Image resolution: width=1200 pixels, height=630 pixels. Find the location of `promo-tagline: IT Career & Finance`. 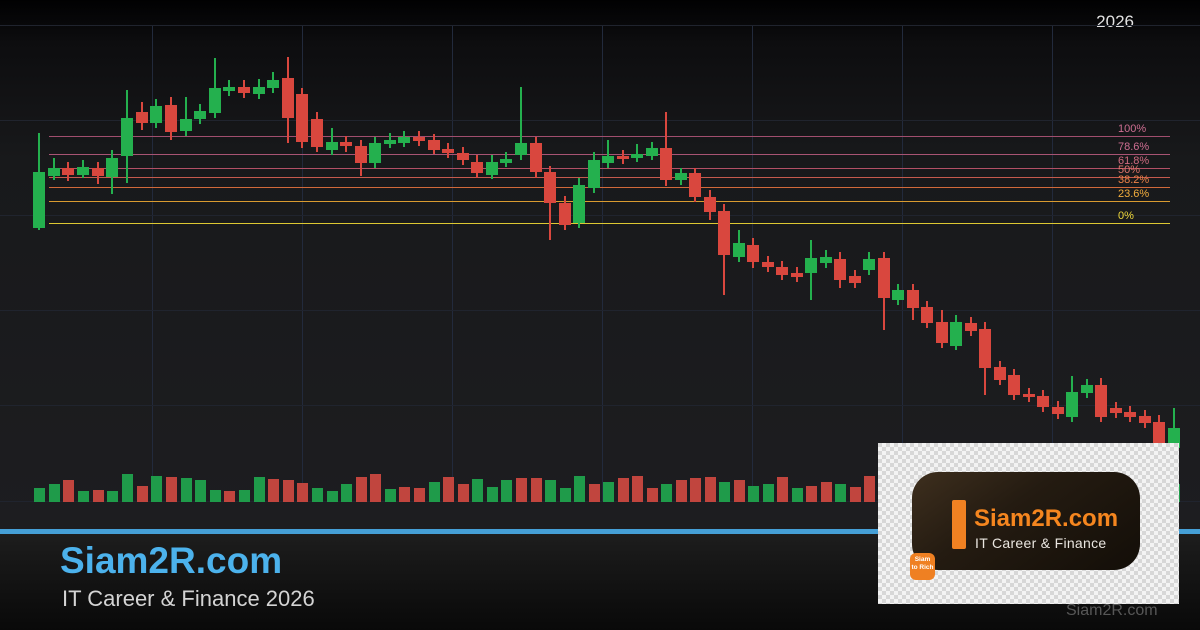

promo-tagline: IT Career & Finance is located at coordinates (1041, 543).